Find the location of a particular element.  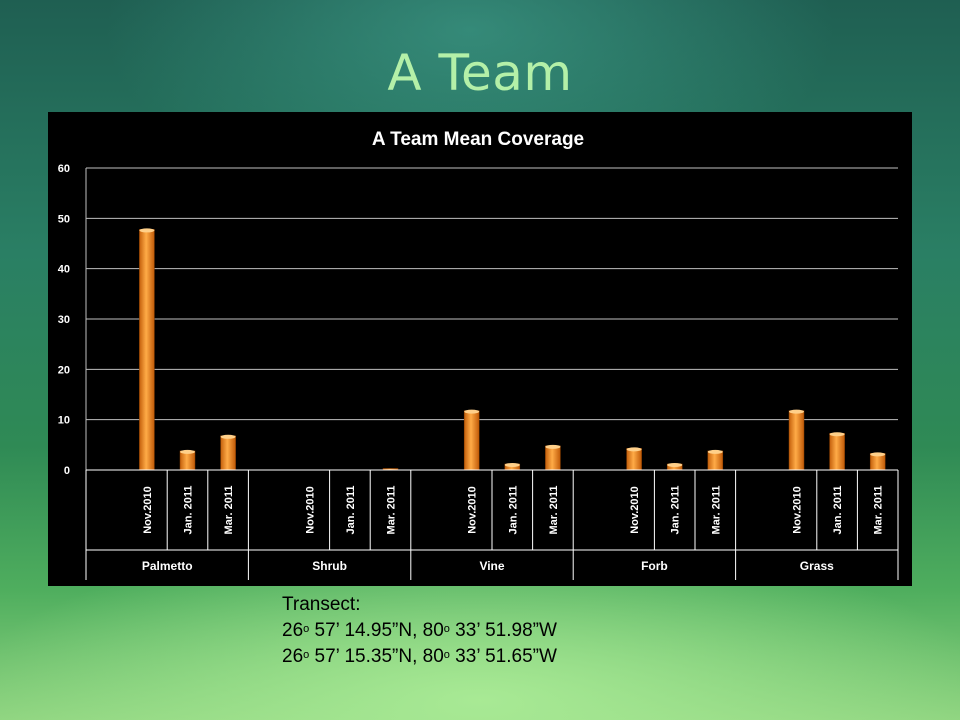

group-label-palmetto: Palmetto is located at coordinates (167, 566).